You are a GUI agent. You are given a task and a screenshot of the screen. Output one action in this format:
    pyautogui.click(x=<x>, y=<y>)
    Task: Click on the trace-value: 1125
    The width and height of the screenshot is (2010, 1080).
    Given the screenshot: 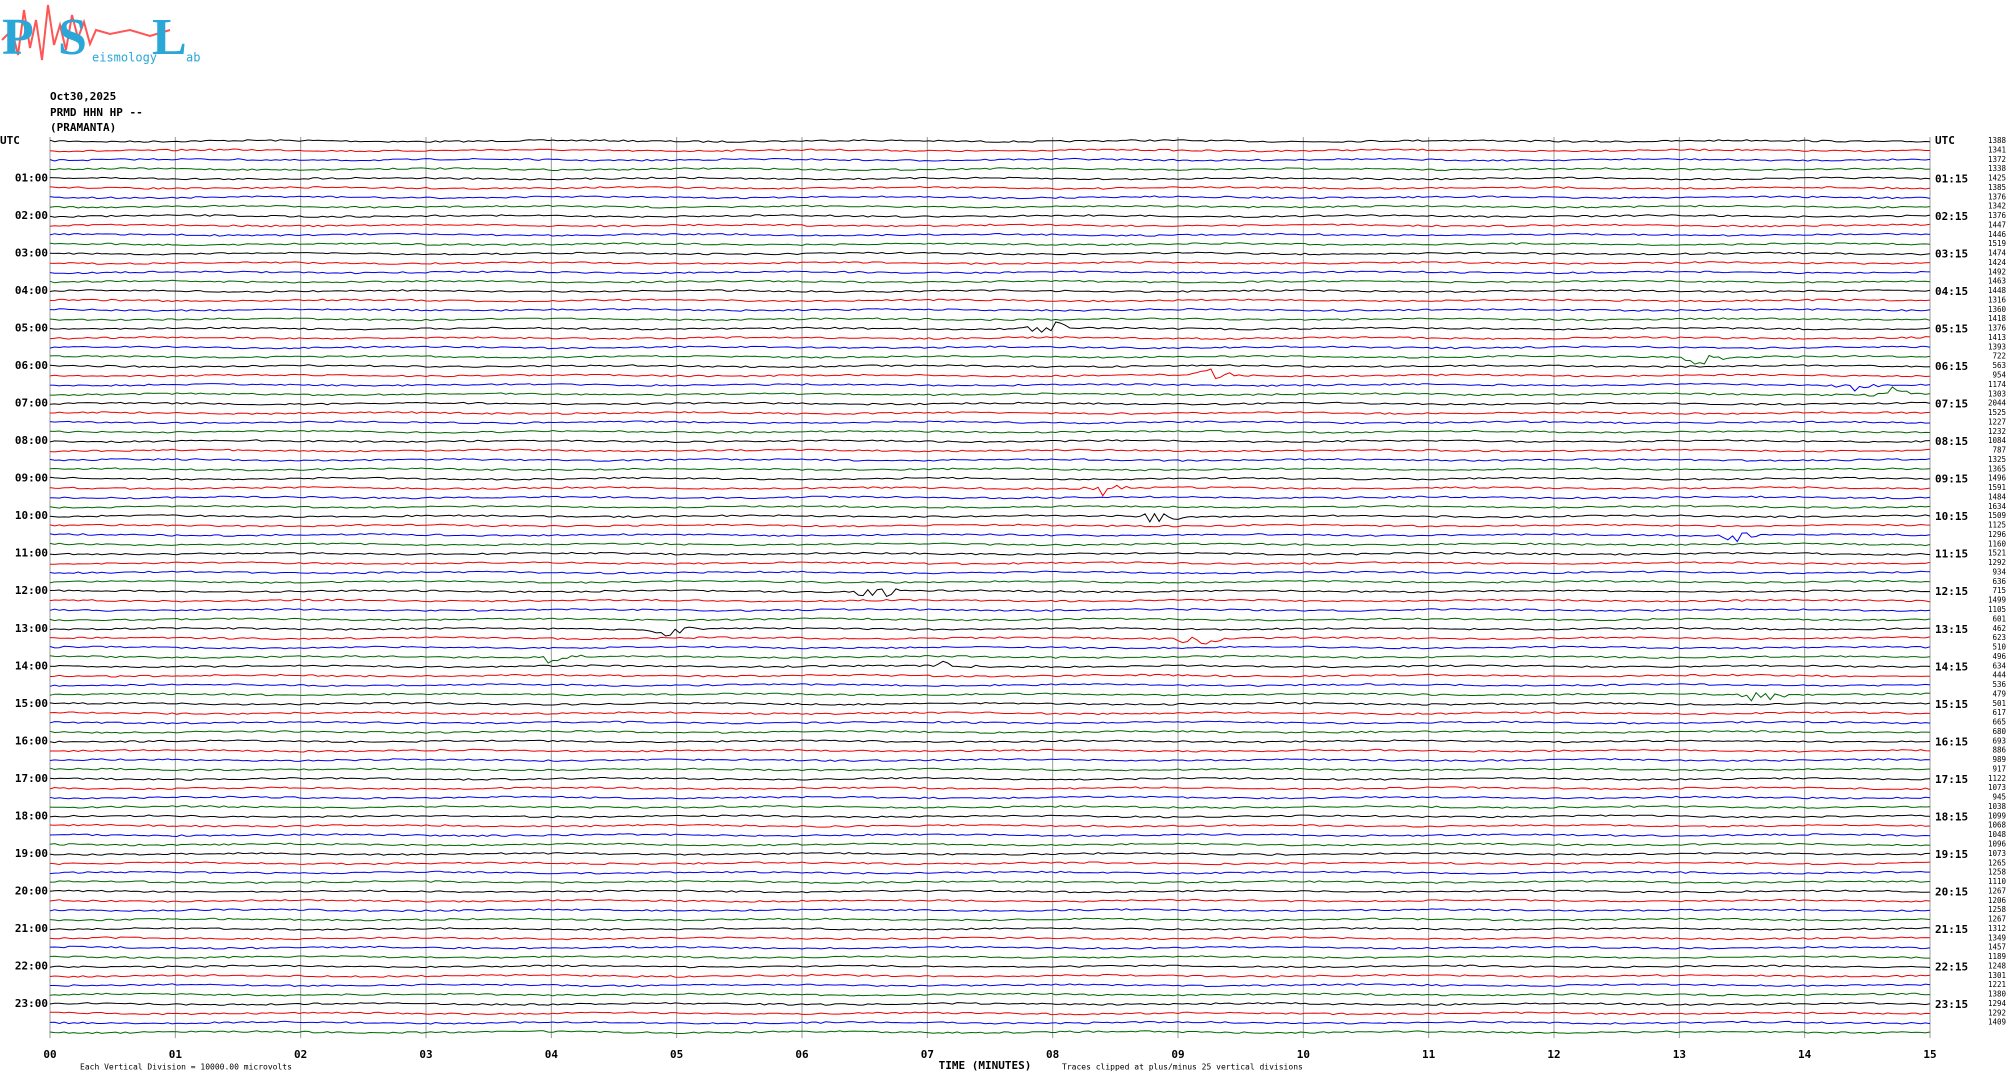 What is the action you would take?
    pyautogui.click(x=1997, y=525)
    